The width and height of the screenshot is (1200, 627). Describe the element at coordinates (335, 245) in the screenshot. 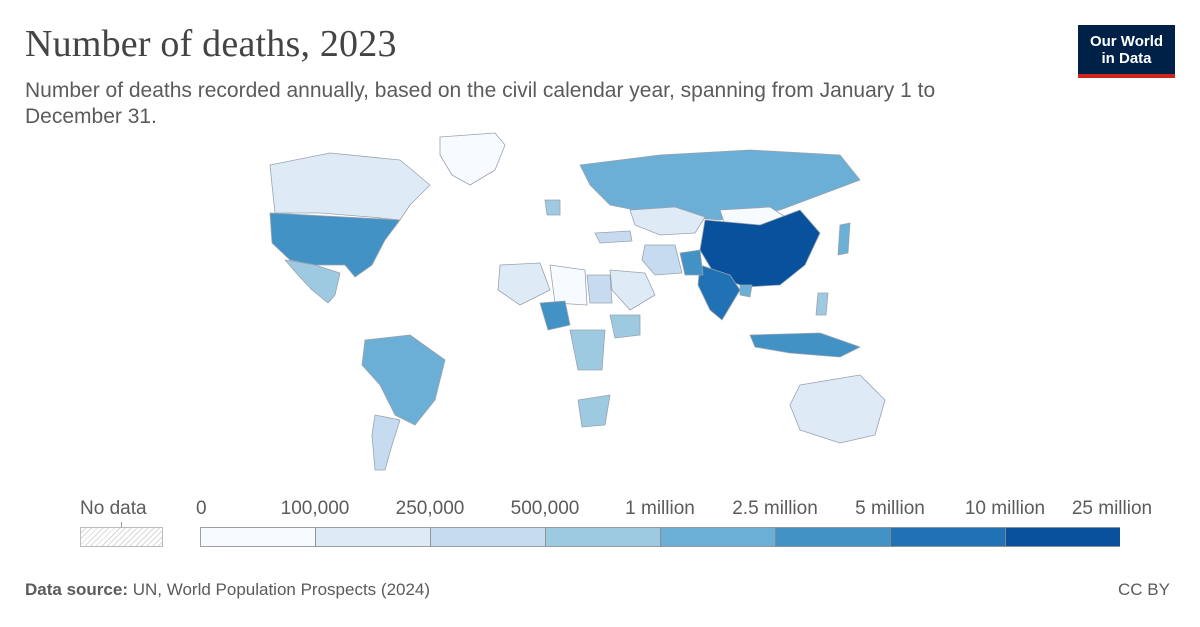

I see `country-united-states` at that location.